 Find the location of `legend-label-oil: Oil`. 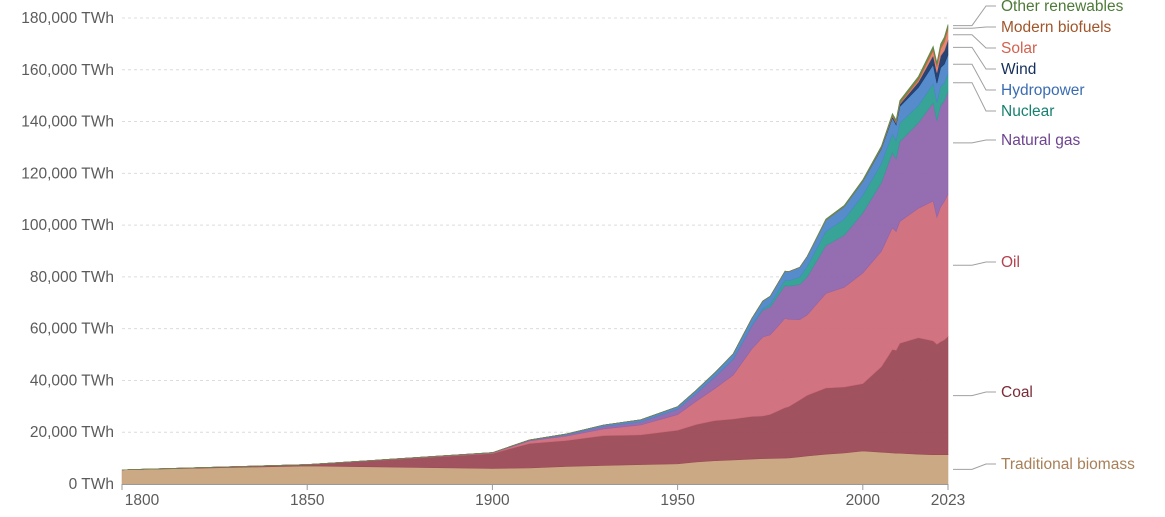

legend-label-oil: Oil is located at coordinates (1010, 262).